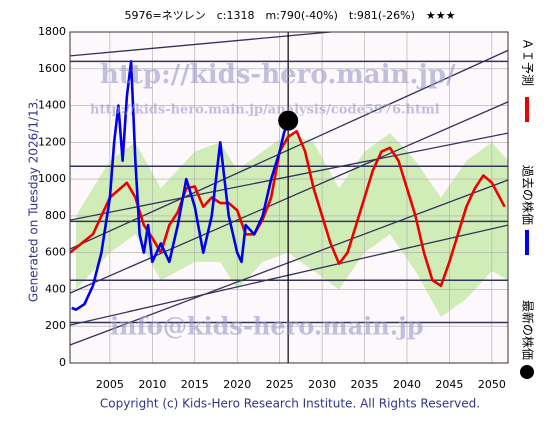 This screenshot has height=424, width=560. Describe the element at coordinates (52, 105) in the screenshot. I see `y-tick-label: 1400` at that location.